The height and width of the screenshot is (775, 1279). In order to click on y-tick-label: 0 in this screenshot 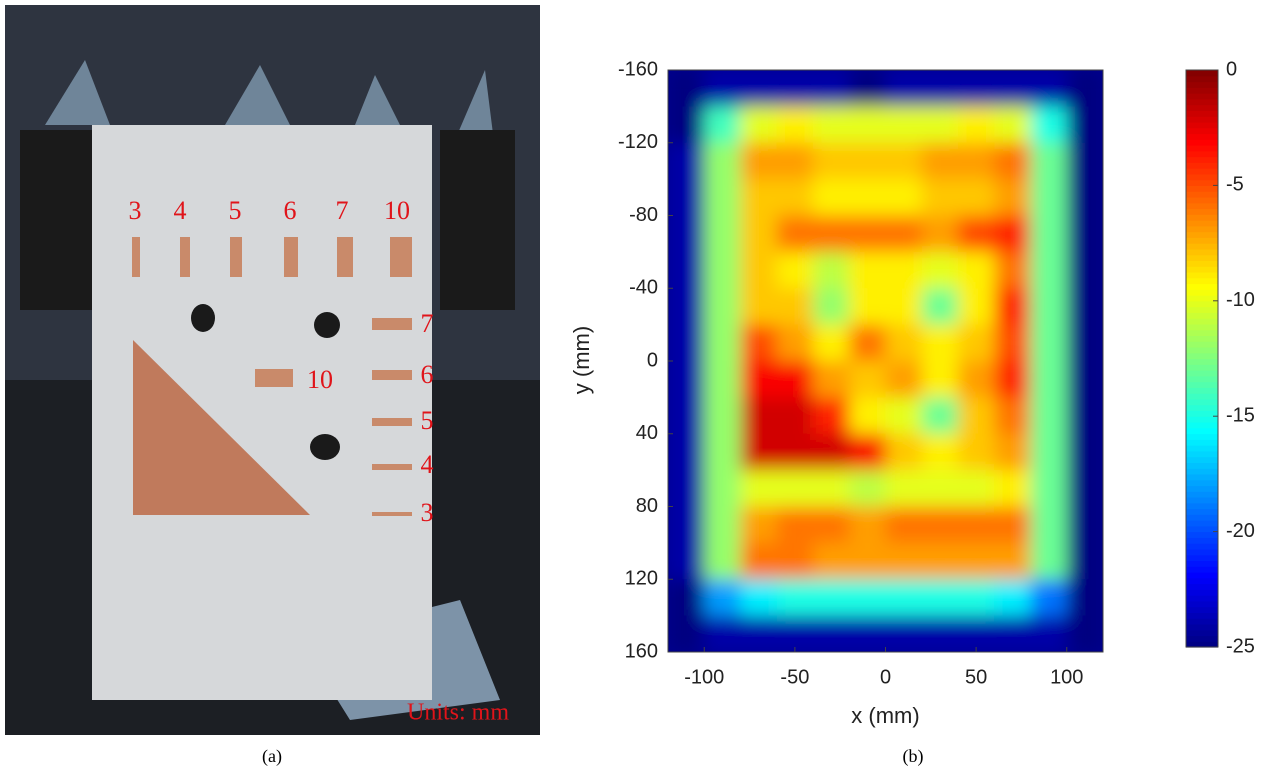, I will do `click(652, 360)`.